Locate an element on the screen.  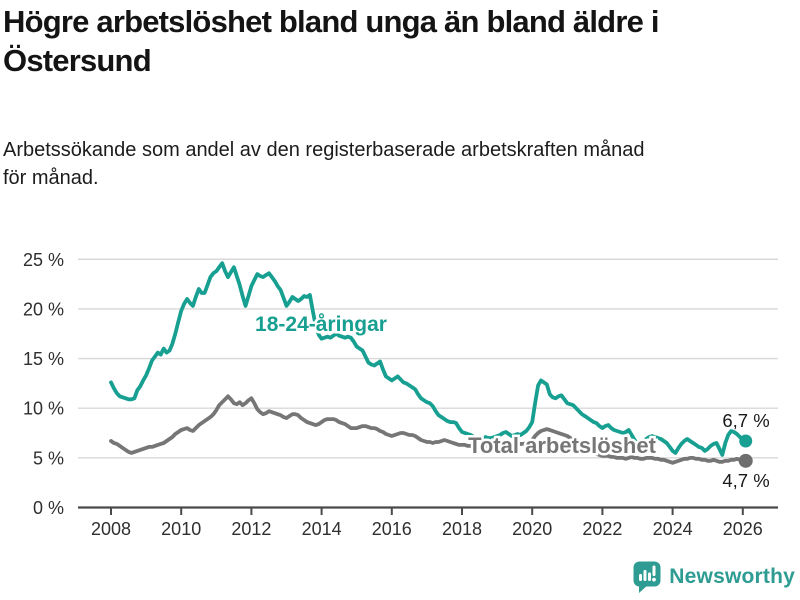
x-axis-tick-label: 2012 is located at coordinates (251, 529).